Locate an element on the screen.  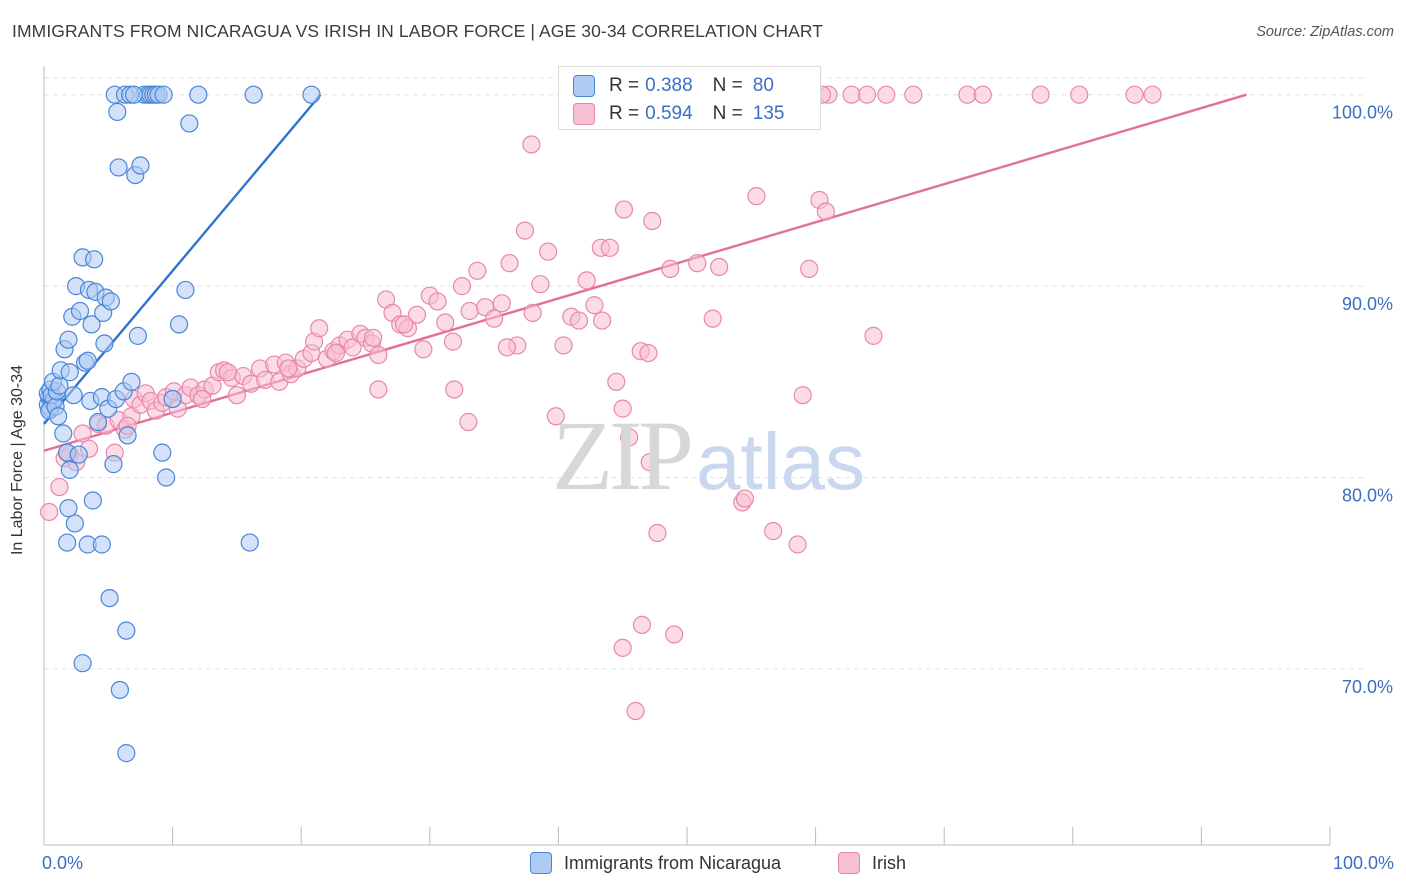
legend-row-nicaragua: R = 0.388 N = 80 is located at coordinates (673, 86).